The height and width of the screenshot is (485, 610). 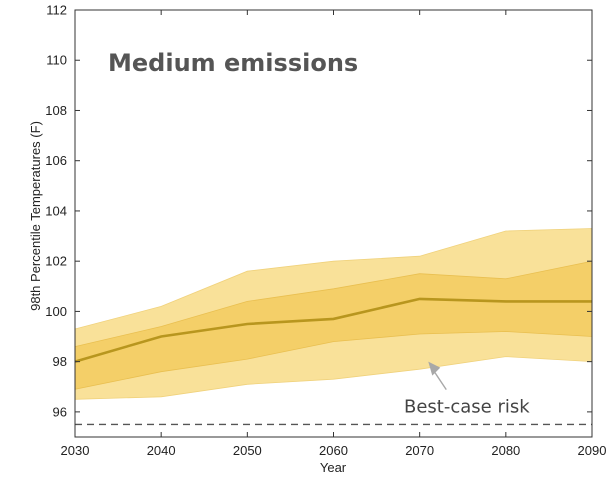 What do you see at coordinates (56, 210) in the screenshot?
I see `y-tick-label: 104` at bounding box center [56, 210].